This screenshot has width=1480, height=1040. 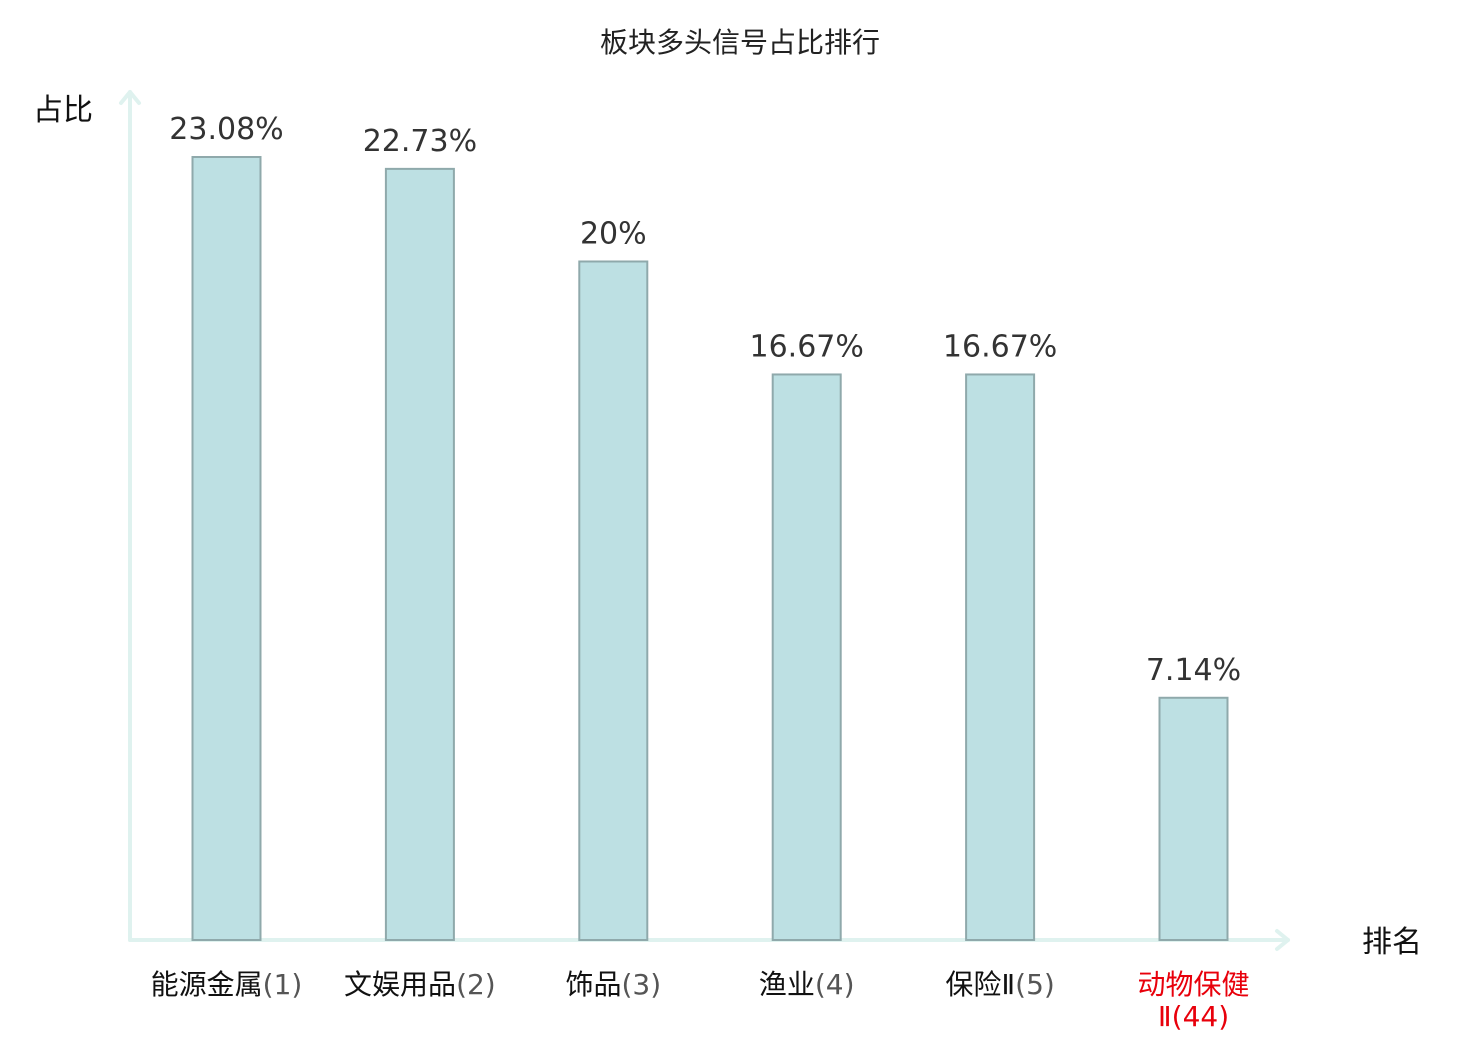 What do you see at coordinates (1035, 984) in the screenshot?
I see `category-rank: (5)` at bounding box center [1035, 984].